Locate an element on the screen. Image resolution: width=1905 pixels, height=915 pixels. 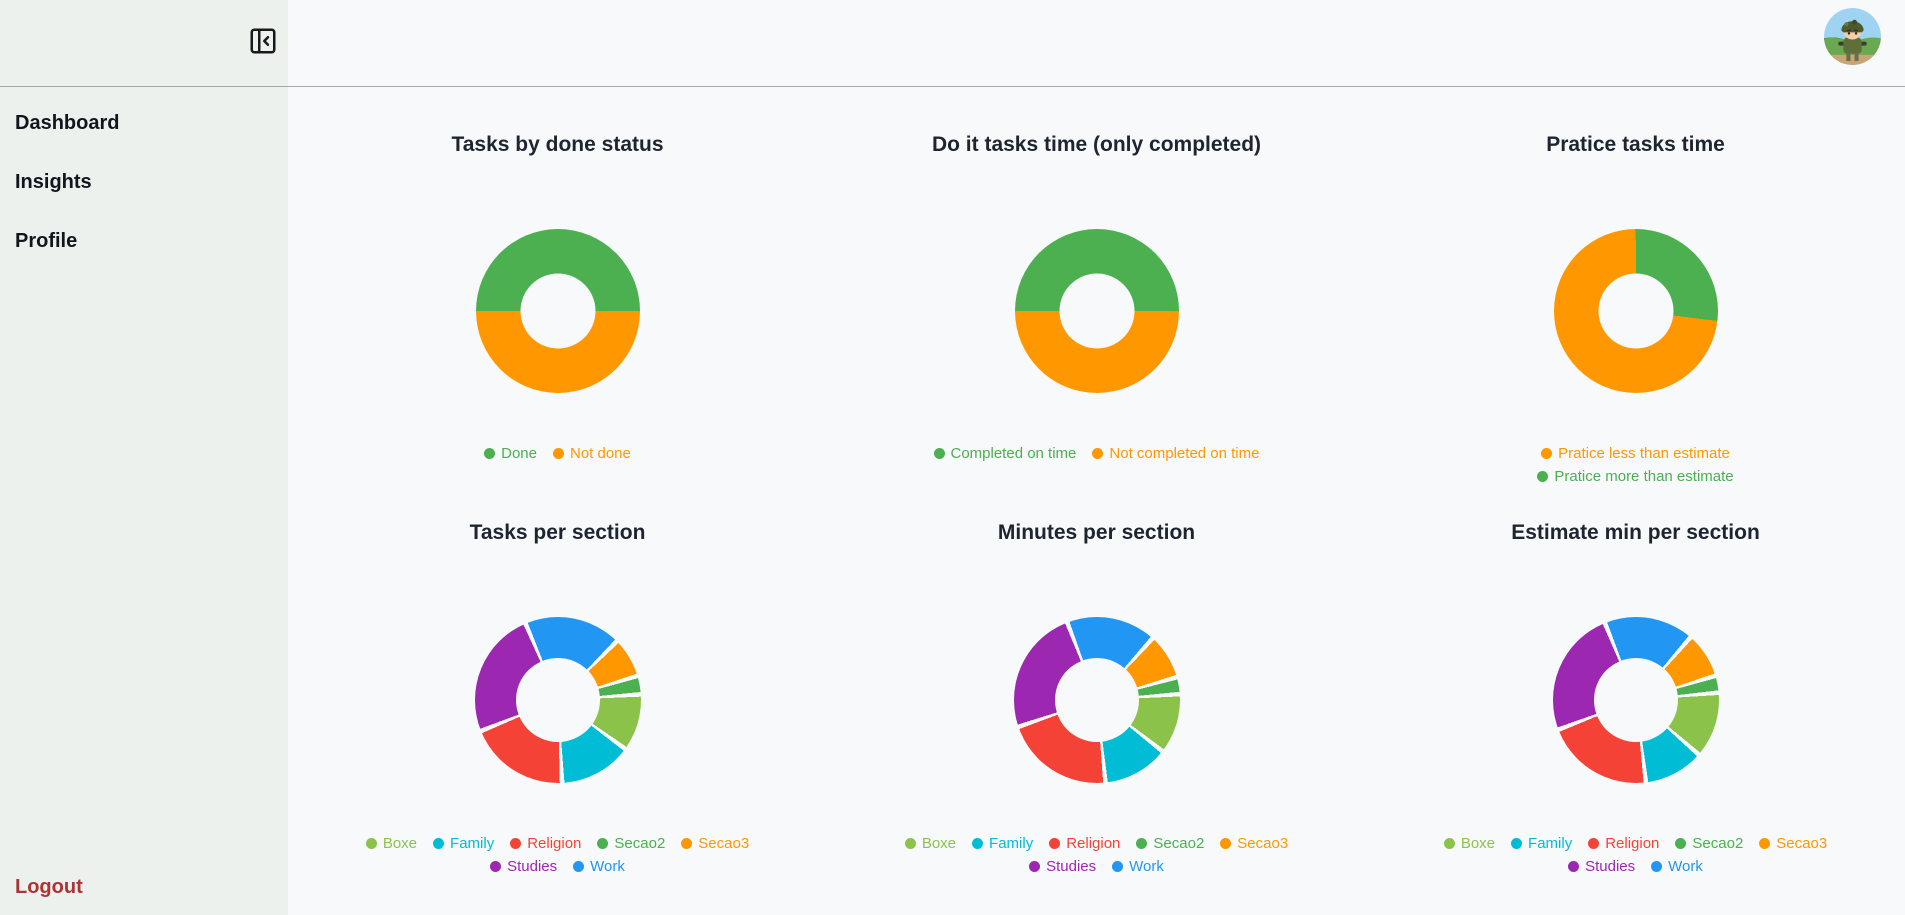
sidebar-collapse-button is located at coordinates (263, 42).